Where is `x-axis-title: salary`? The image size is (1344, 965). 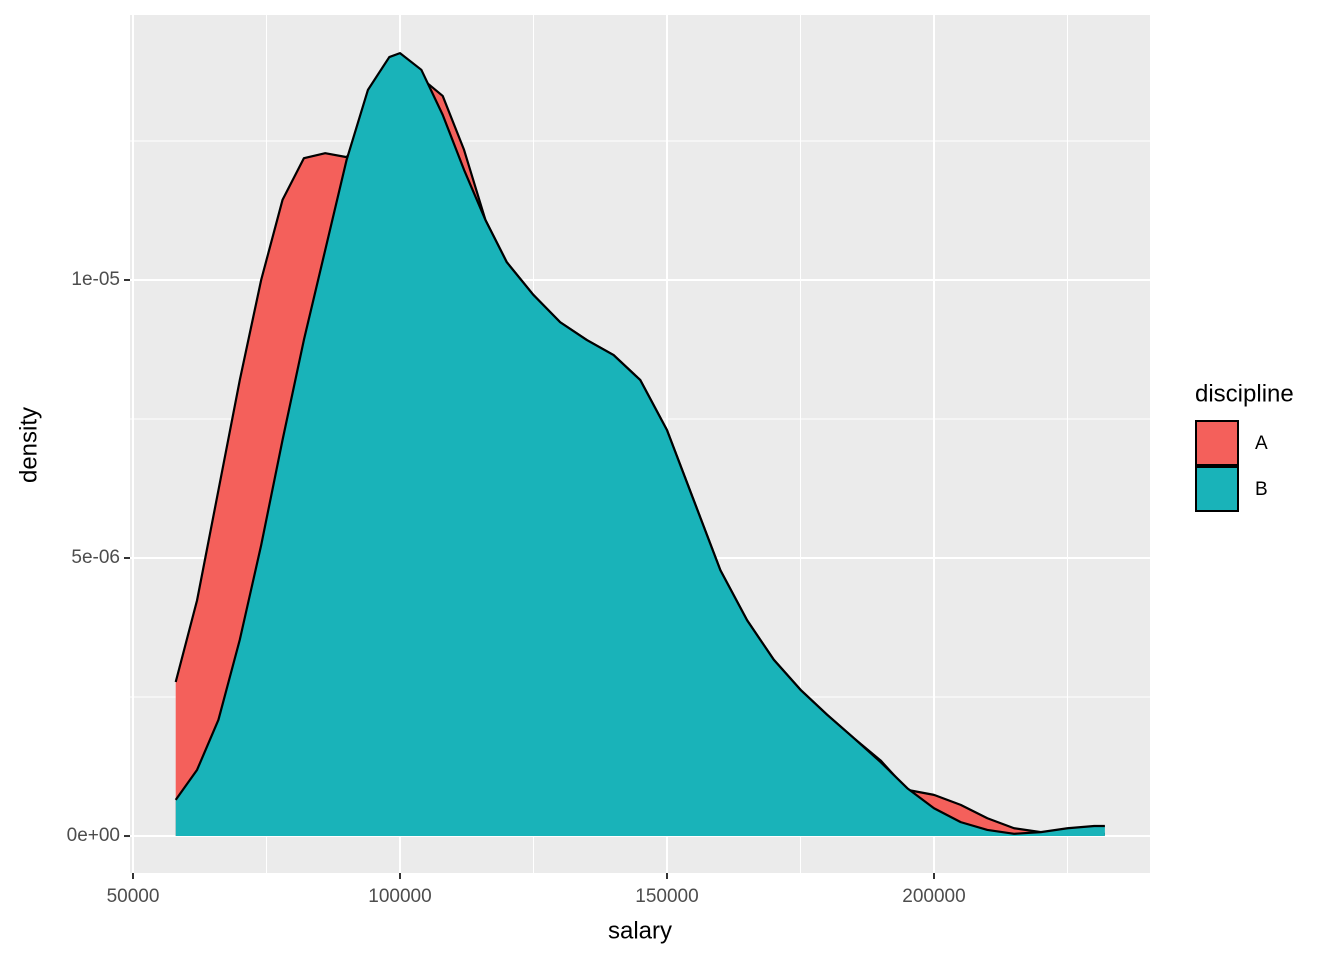 x-axis-title: salary is located at coordinates (640, 930).